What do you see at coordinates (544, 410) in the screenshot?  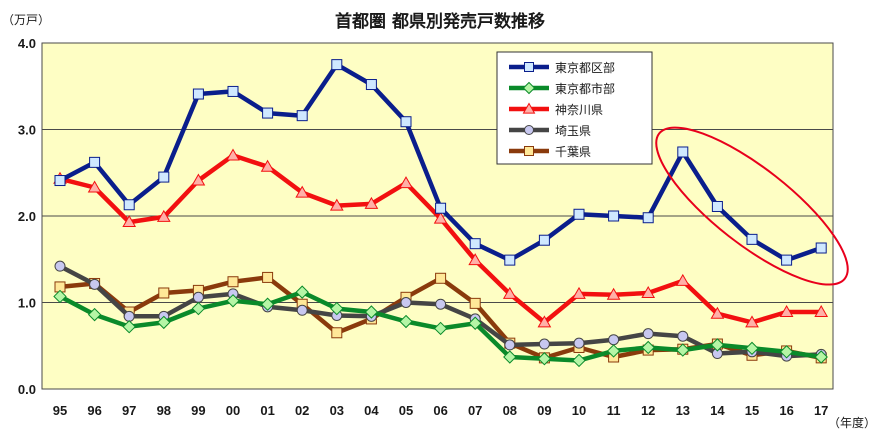 I see `x-tick-label: 09` at bounding box center [544, 410].